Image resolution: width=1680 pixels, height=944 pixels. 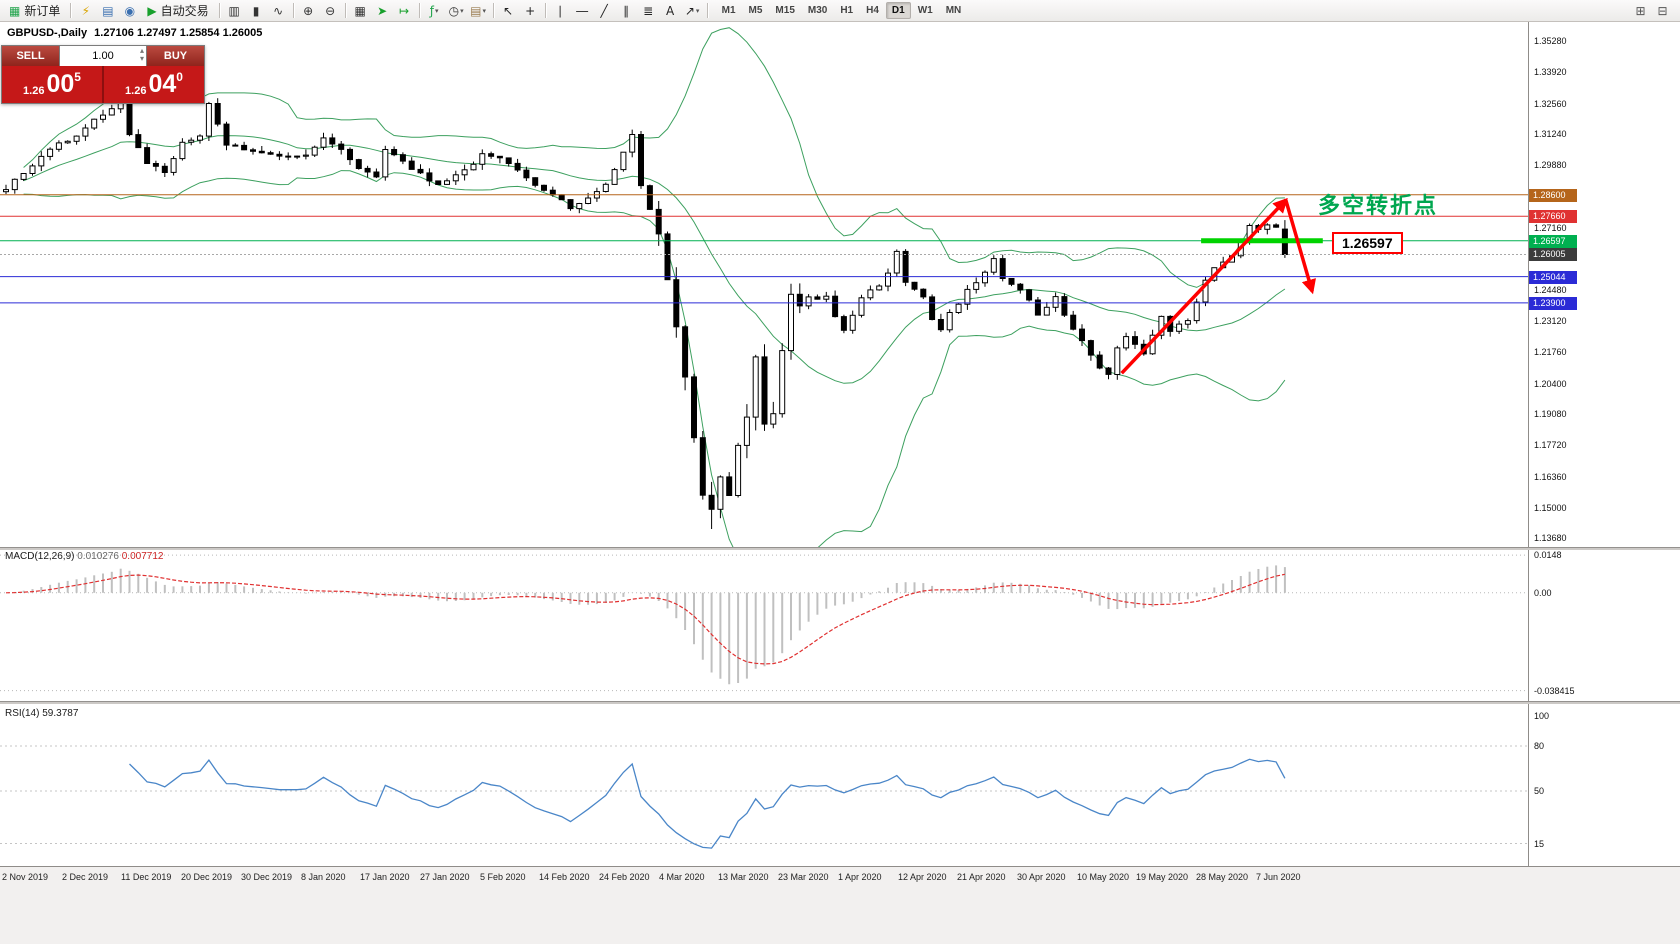 What do you see at coordinates (84, 556) in the screenshot?
I see `macd-indicator-label: MACD(12,26,9) 0.010276 0.007712` at bounding box center [84, 556].